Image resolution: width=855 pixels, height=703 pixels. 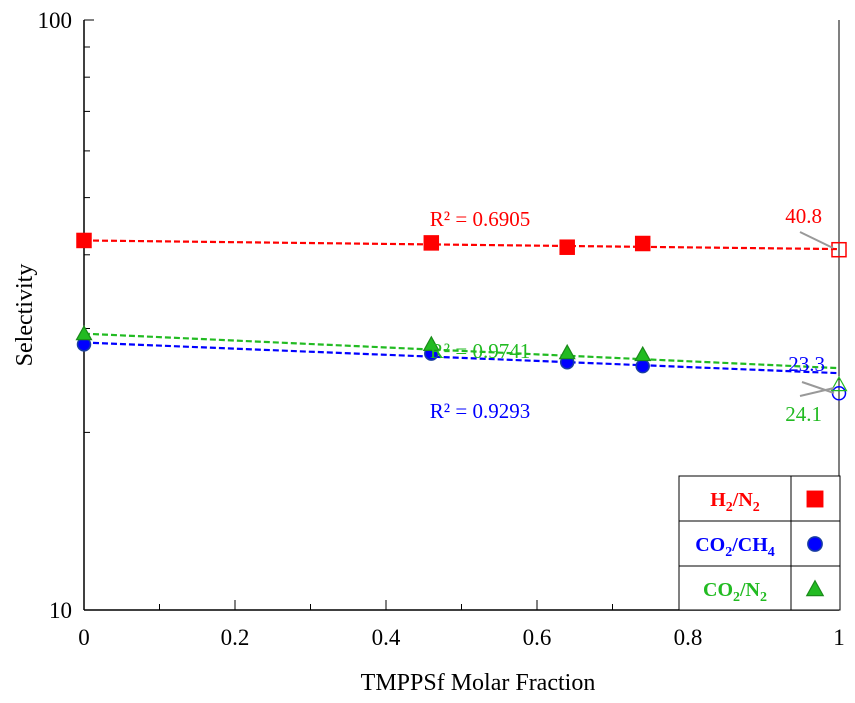 What do you see at coordinates (735, 592) in the screenshot?
I see `legend-label: CO2/N2` at bounding box center [735, 592].